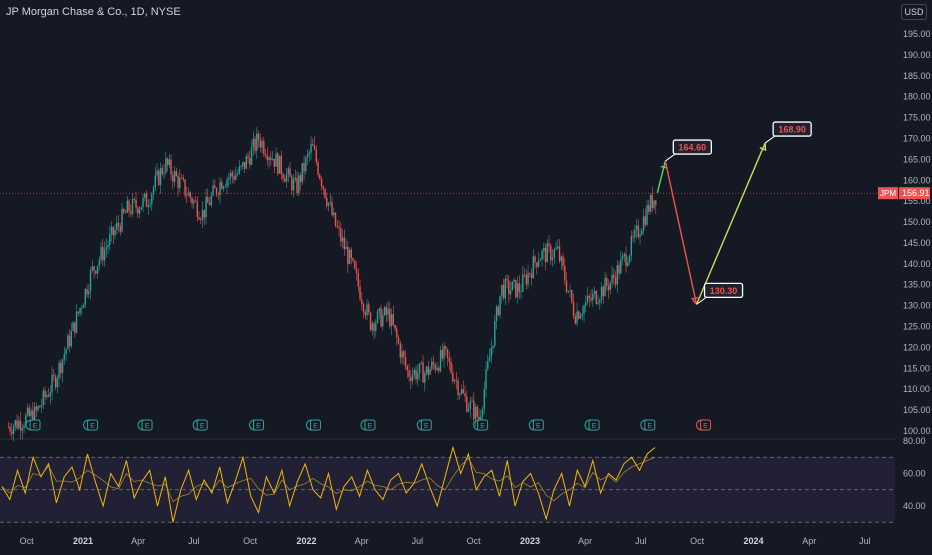  What do you see at coordinates (914, 12) in the screenshot?
I see `currency-button: USD` at bounding box center [914, 12].